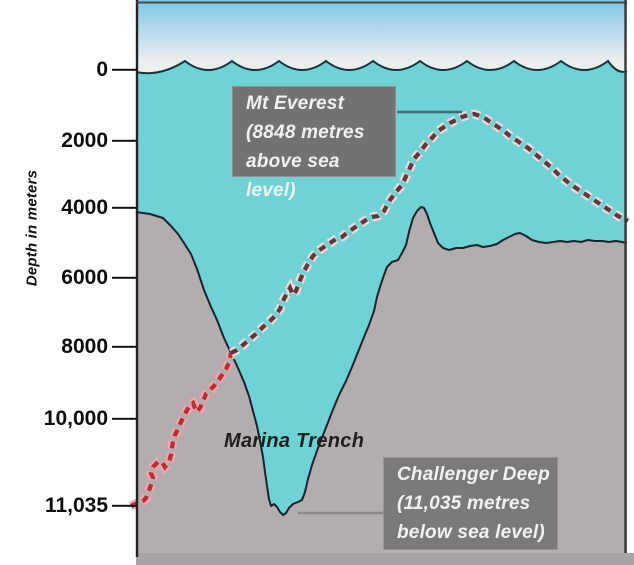 Image resolution: width=634 pixels, height=565 pixels. What do you see at coordinates (76, 505) in the screenshot?
I see `tick-label-11035: 11,035` at bounding box center [76, 505].